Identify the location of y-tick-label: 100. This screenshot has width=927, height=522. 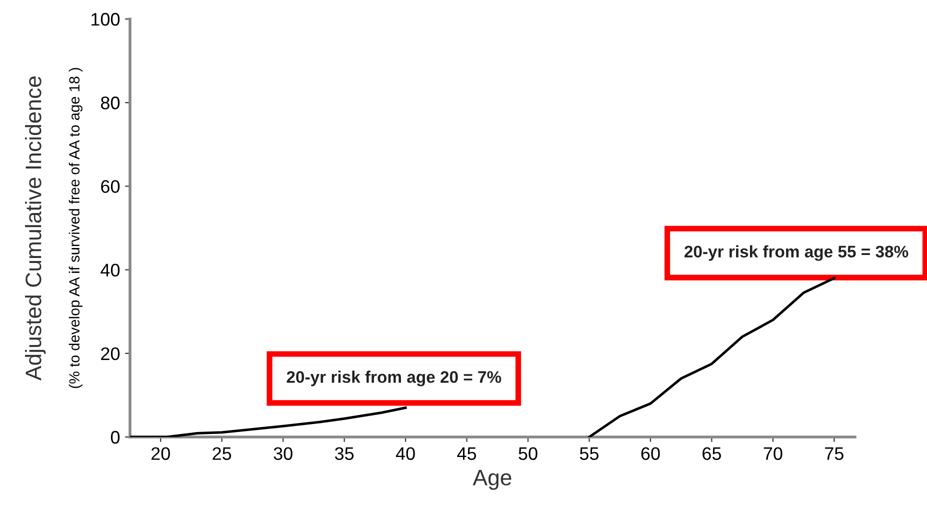
(106, 19).